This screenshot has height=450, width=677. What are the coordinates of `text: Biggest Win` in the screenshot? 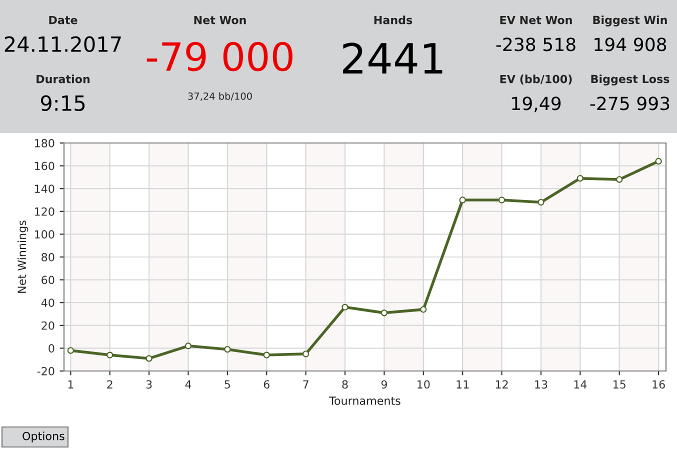 It's located at (630, 21).